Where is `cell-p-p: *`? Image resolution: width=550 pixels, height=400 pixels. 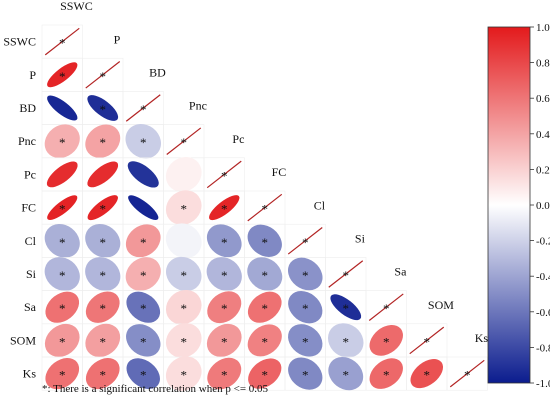
cell-p-p: * is located at coordinates (103, 74).